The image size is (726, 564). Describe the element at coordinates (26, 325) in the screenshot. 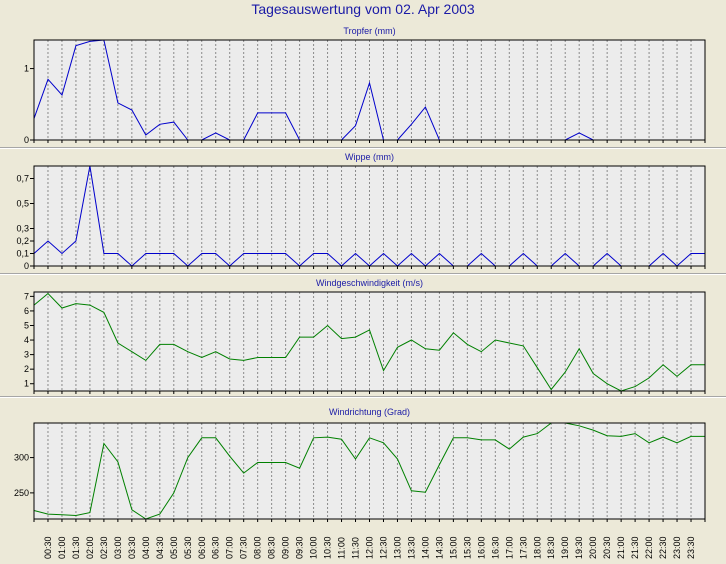

I see `y-tick-label: 5` at that location.